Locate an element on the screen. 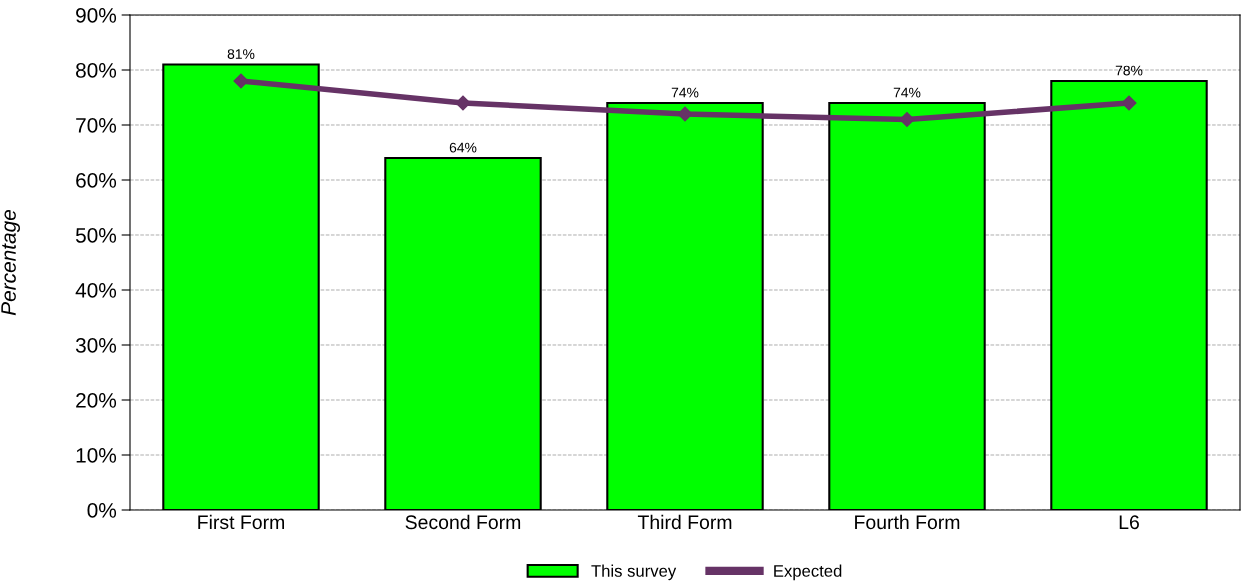 The height and width of the screenshot is (582, 1247). y-tick-label: 70% is located at coordinates (96, 125).